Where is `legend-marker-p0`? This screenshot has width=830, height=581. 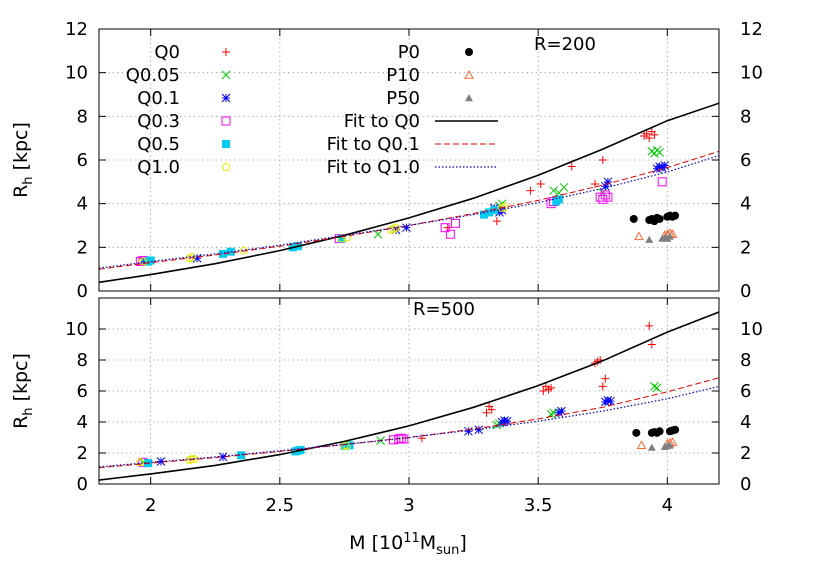
legend-marker-p0 is located at coordinates (469, 52).